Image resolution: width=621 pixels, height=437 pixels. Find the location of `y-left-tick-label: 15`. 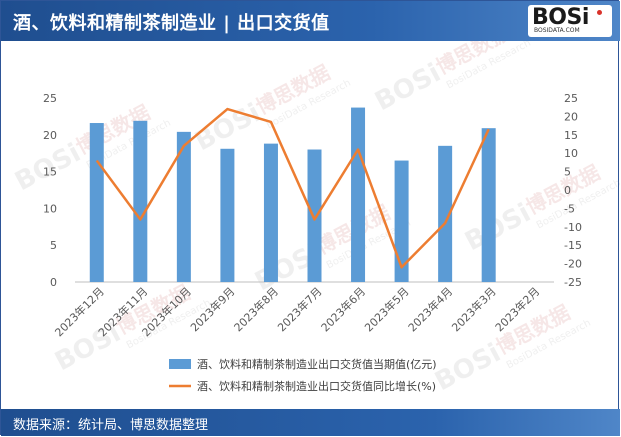

y-left-tick-label: 15 is located at coordinates (50, 172).